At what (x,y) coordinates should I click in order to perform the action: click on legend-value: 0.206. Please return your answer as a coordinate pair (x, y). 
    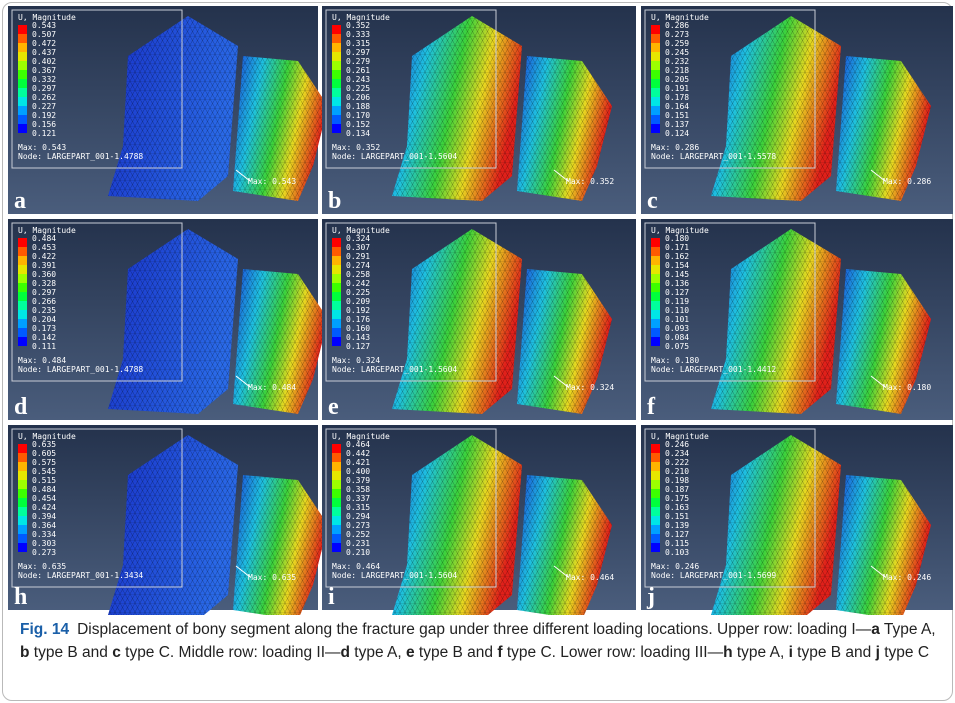
    Looking at the image, I should click on (358, 97).